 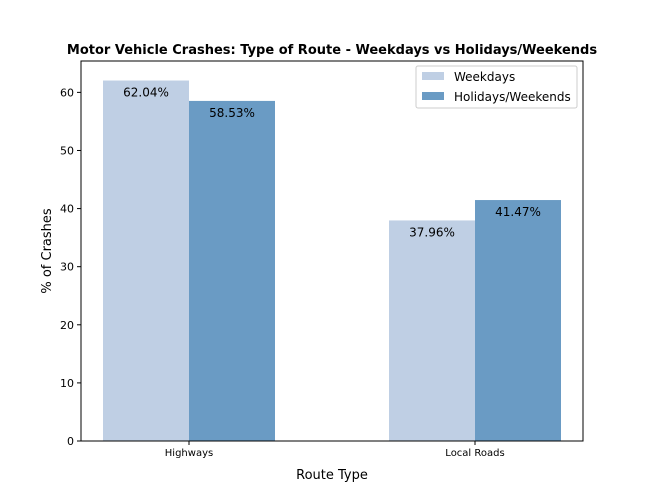 I want to click on x-tick-label: Local Roads, so click(x=474, y=453).